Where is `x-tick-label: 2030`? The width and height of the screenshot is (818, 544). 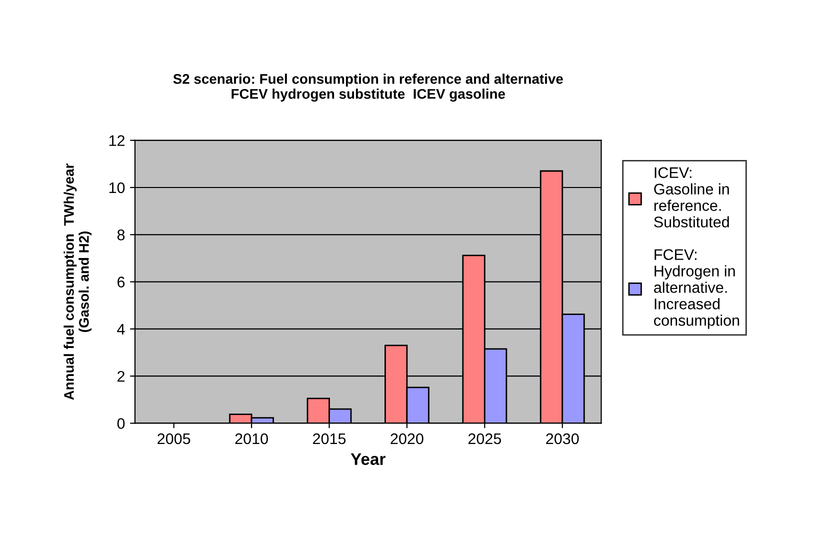
x-tick-label: 2030 is located at coordinates (562, 438).